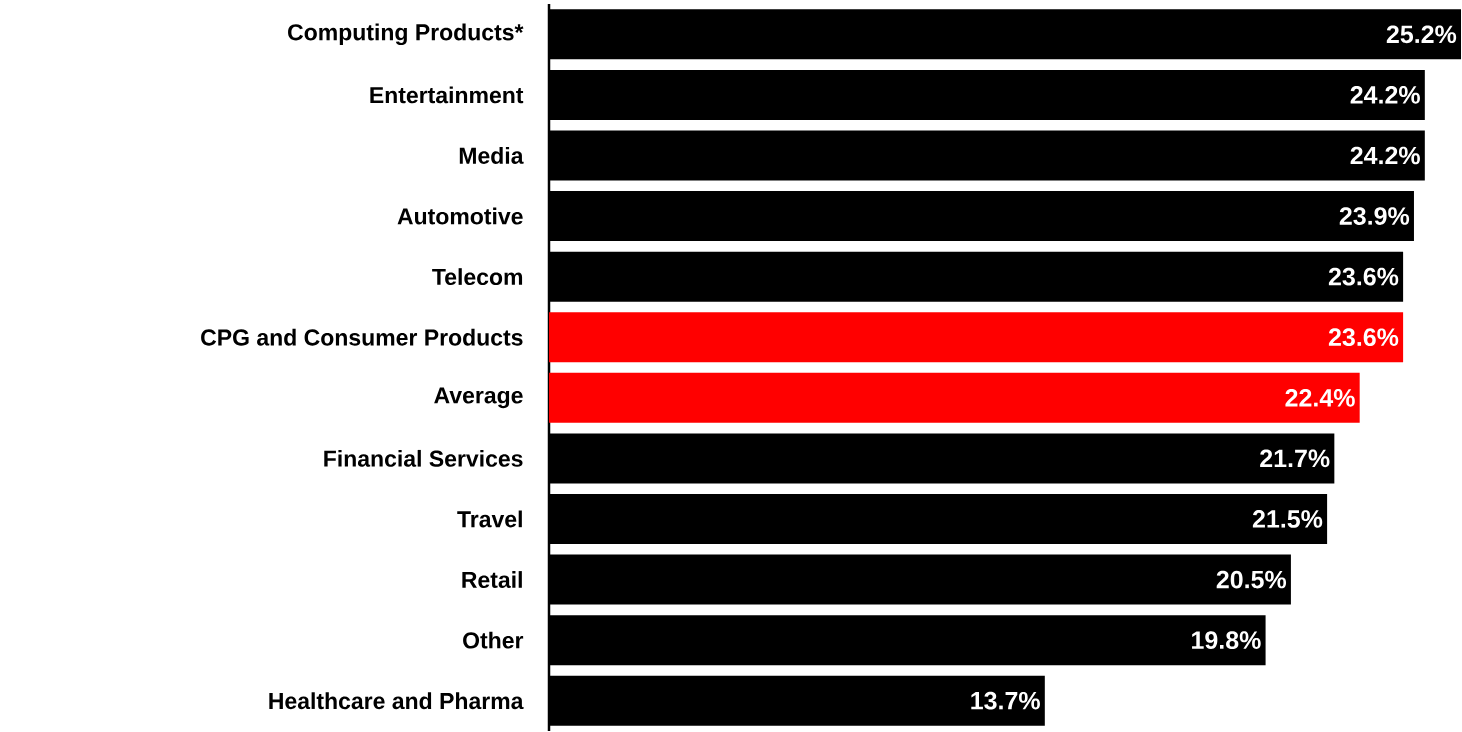  Describe the element at coordinates (1421, 34) in the screenshot. I see `data-label: 25.2%` at that location.